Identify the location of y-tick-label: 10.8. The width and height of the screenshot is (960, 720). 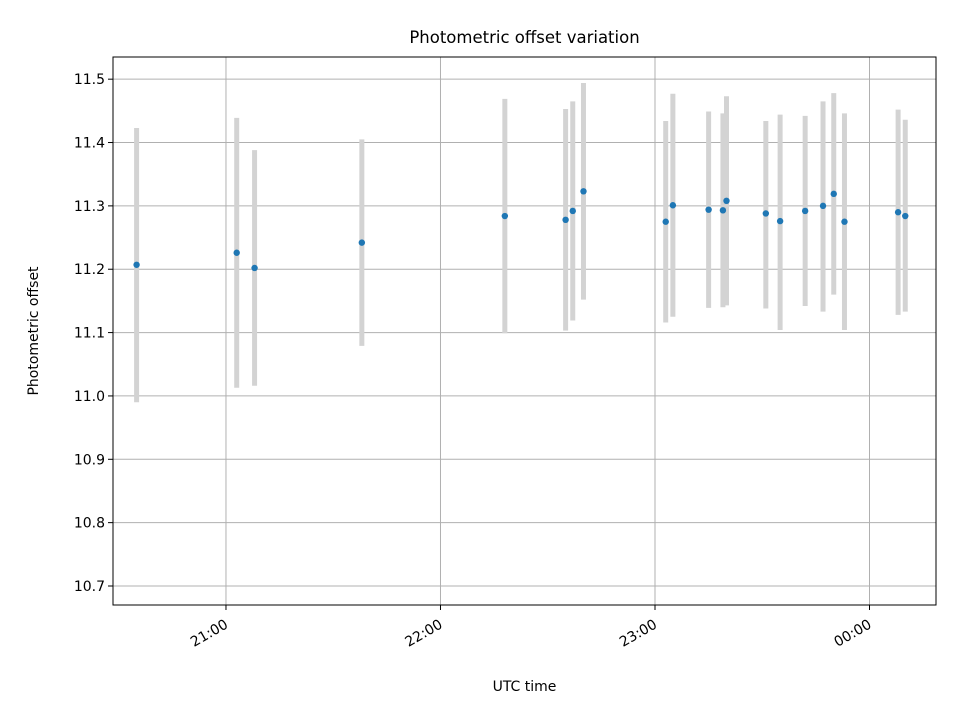
(89, 524).